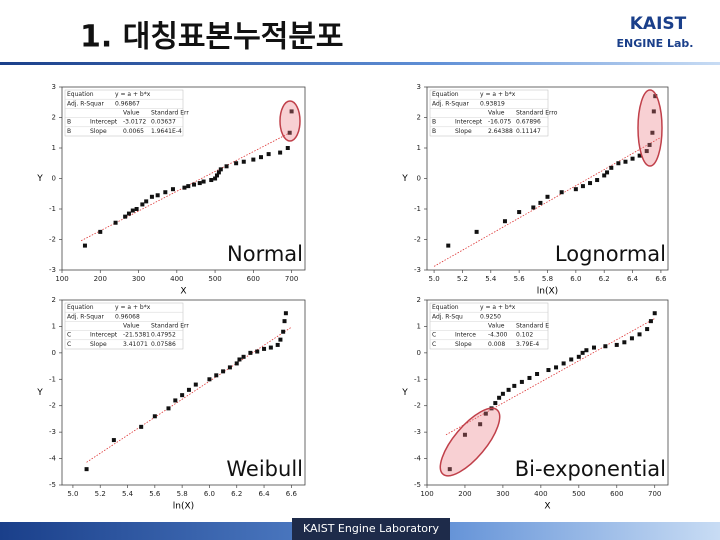  Describe the element at coordinates (360, 63) in the screenshot. I see `header-rule` at that location.